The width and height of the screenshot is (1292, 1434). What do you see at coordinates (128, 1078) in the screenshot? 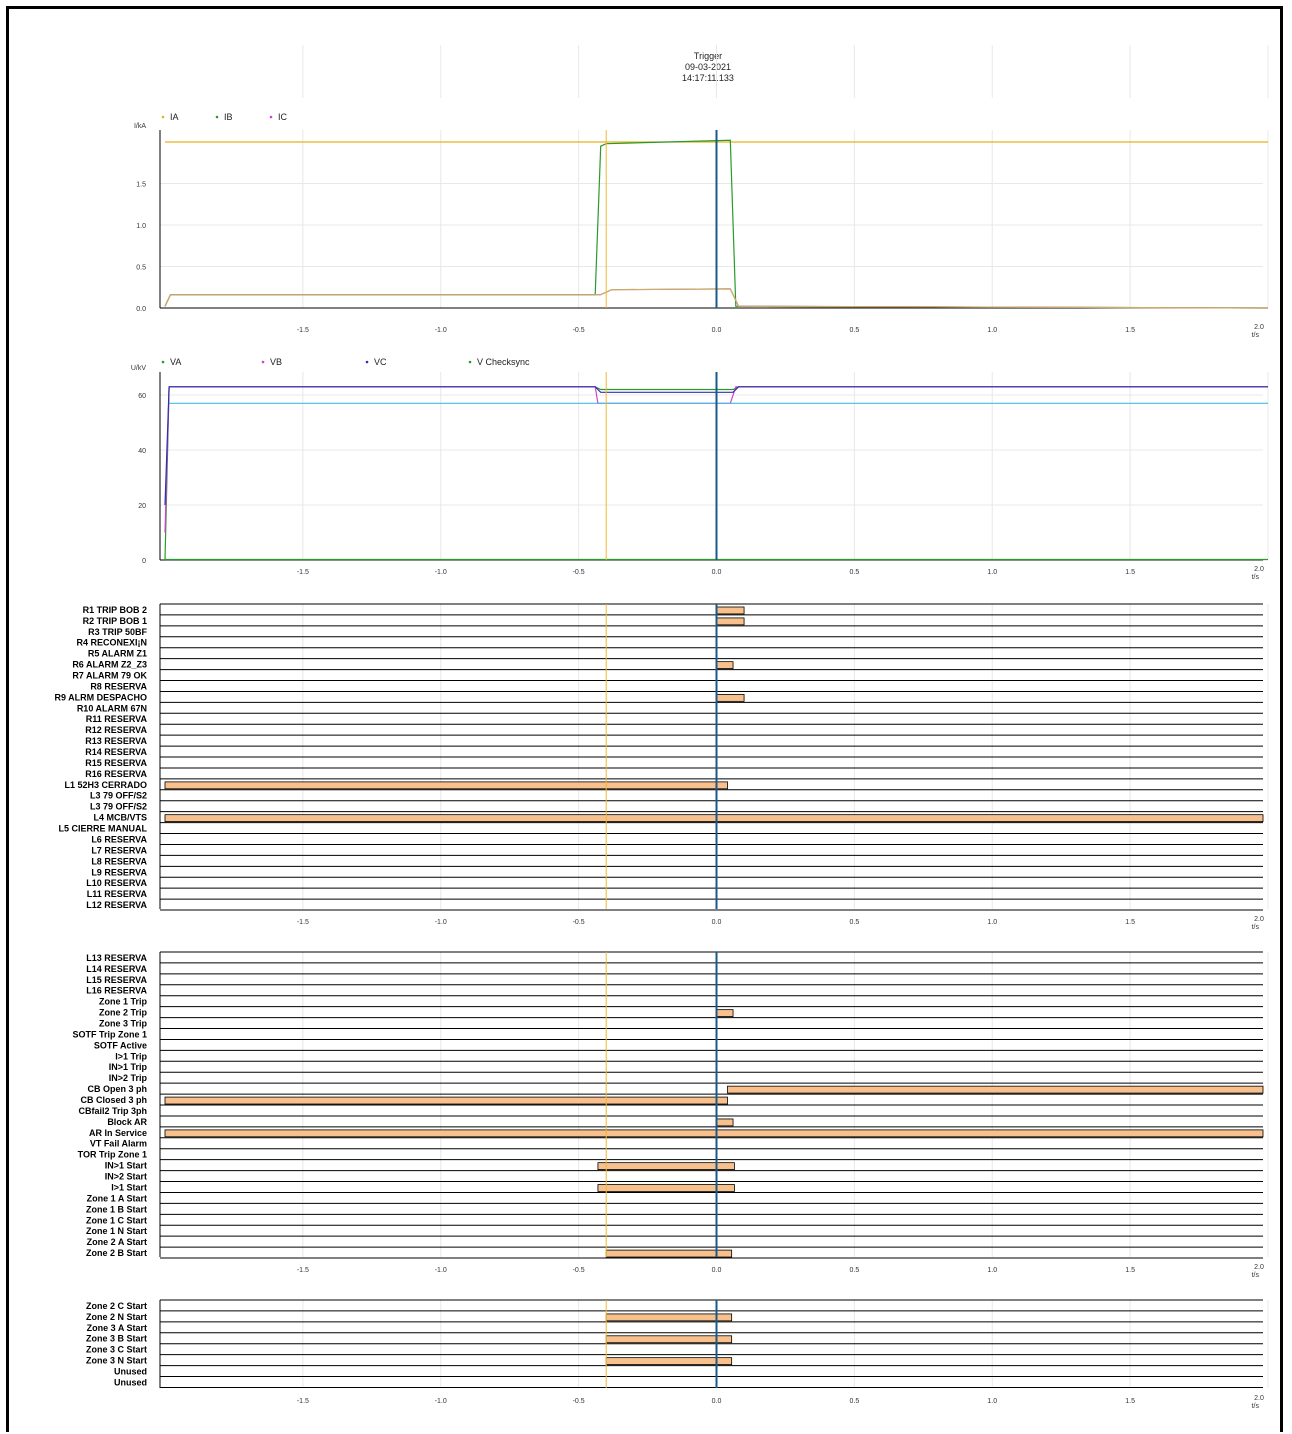
I see `signal-label: IN>2 Trip` at bounding box center [128, 1078].